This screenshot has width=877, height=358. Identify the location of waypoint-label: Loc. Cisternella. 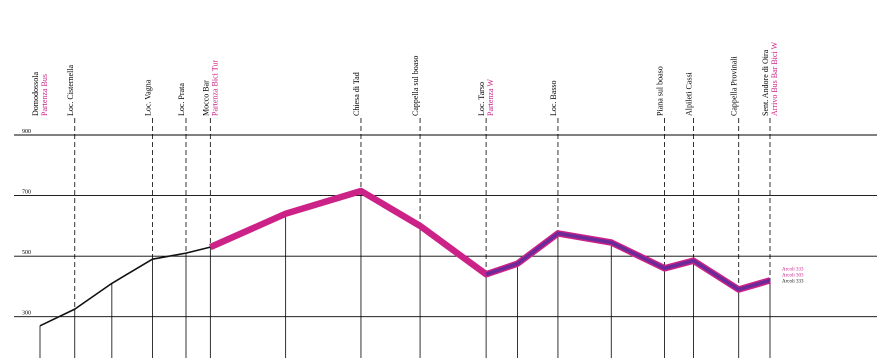
(70, 90).